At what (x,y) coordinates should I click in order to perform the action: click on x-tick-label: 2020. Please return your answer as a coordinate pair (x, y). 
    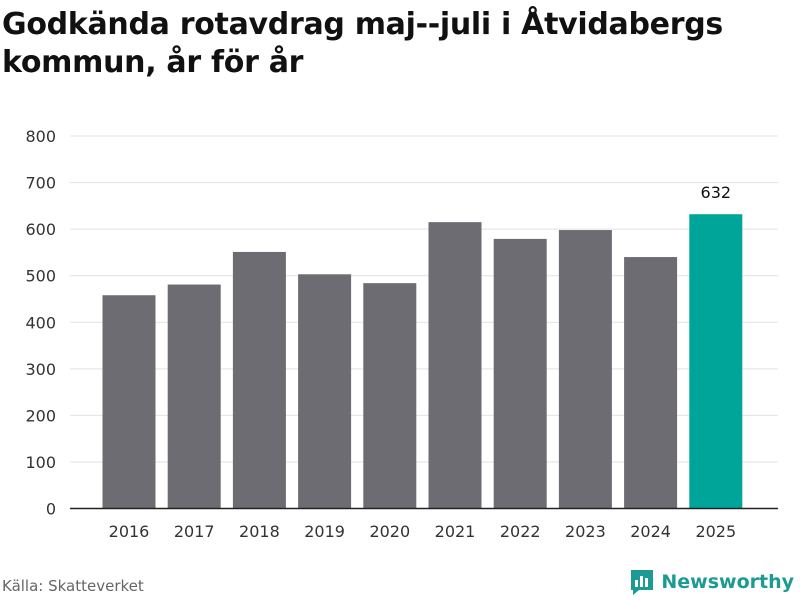
    Looking at the image, I should click on (389, 531).